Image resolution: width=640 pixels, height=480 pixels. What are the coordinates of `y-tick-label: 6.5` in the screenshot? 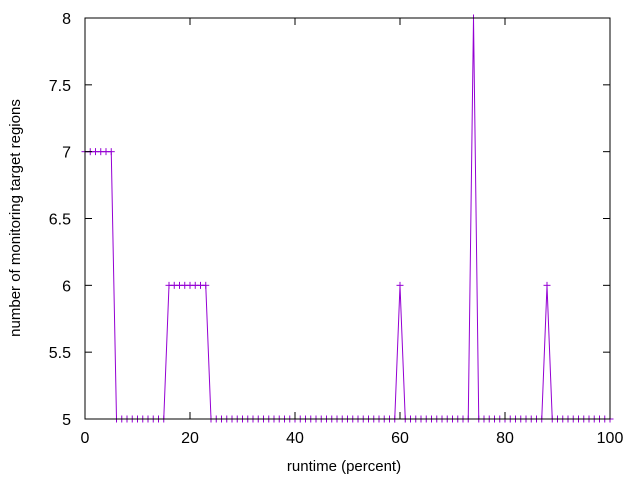 It's located at (60, 220).